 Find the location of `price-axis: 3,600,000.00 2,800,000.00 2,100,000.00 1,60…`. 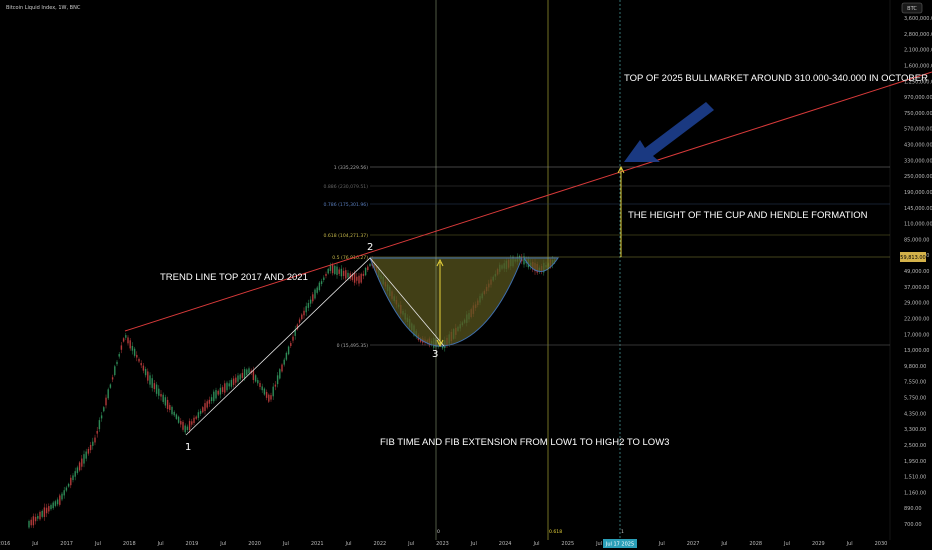

price-axis: 3,600,000.00 2,800,000.00 2,100,000.00 1,60… is located at coordinates (918, 272).